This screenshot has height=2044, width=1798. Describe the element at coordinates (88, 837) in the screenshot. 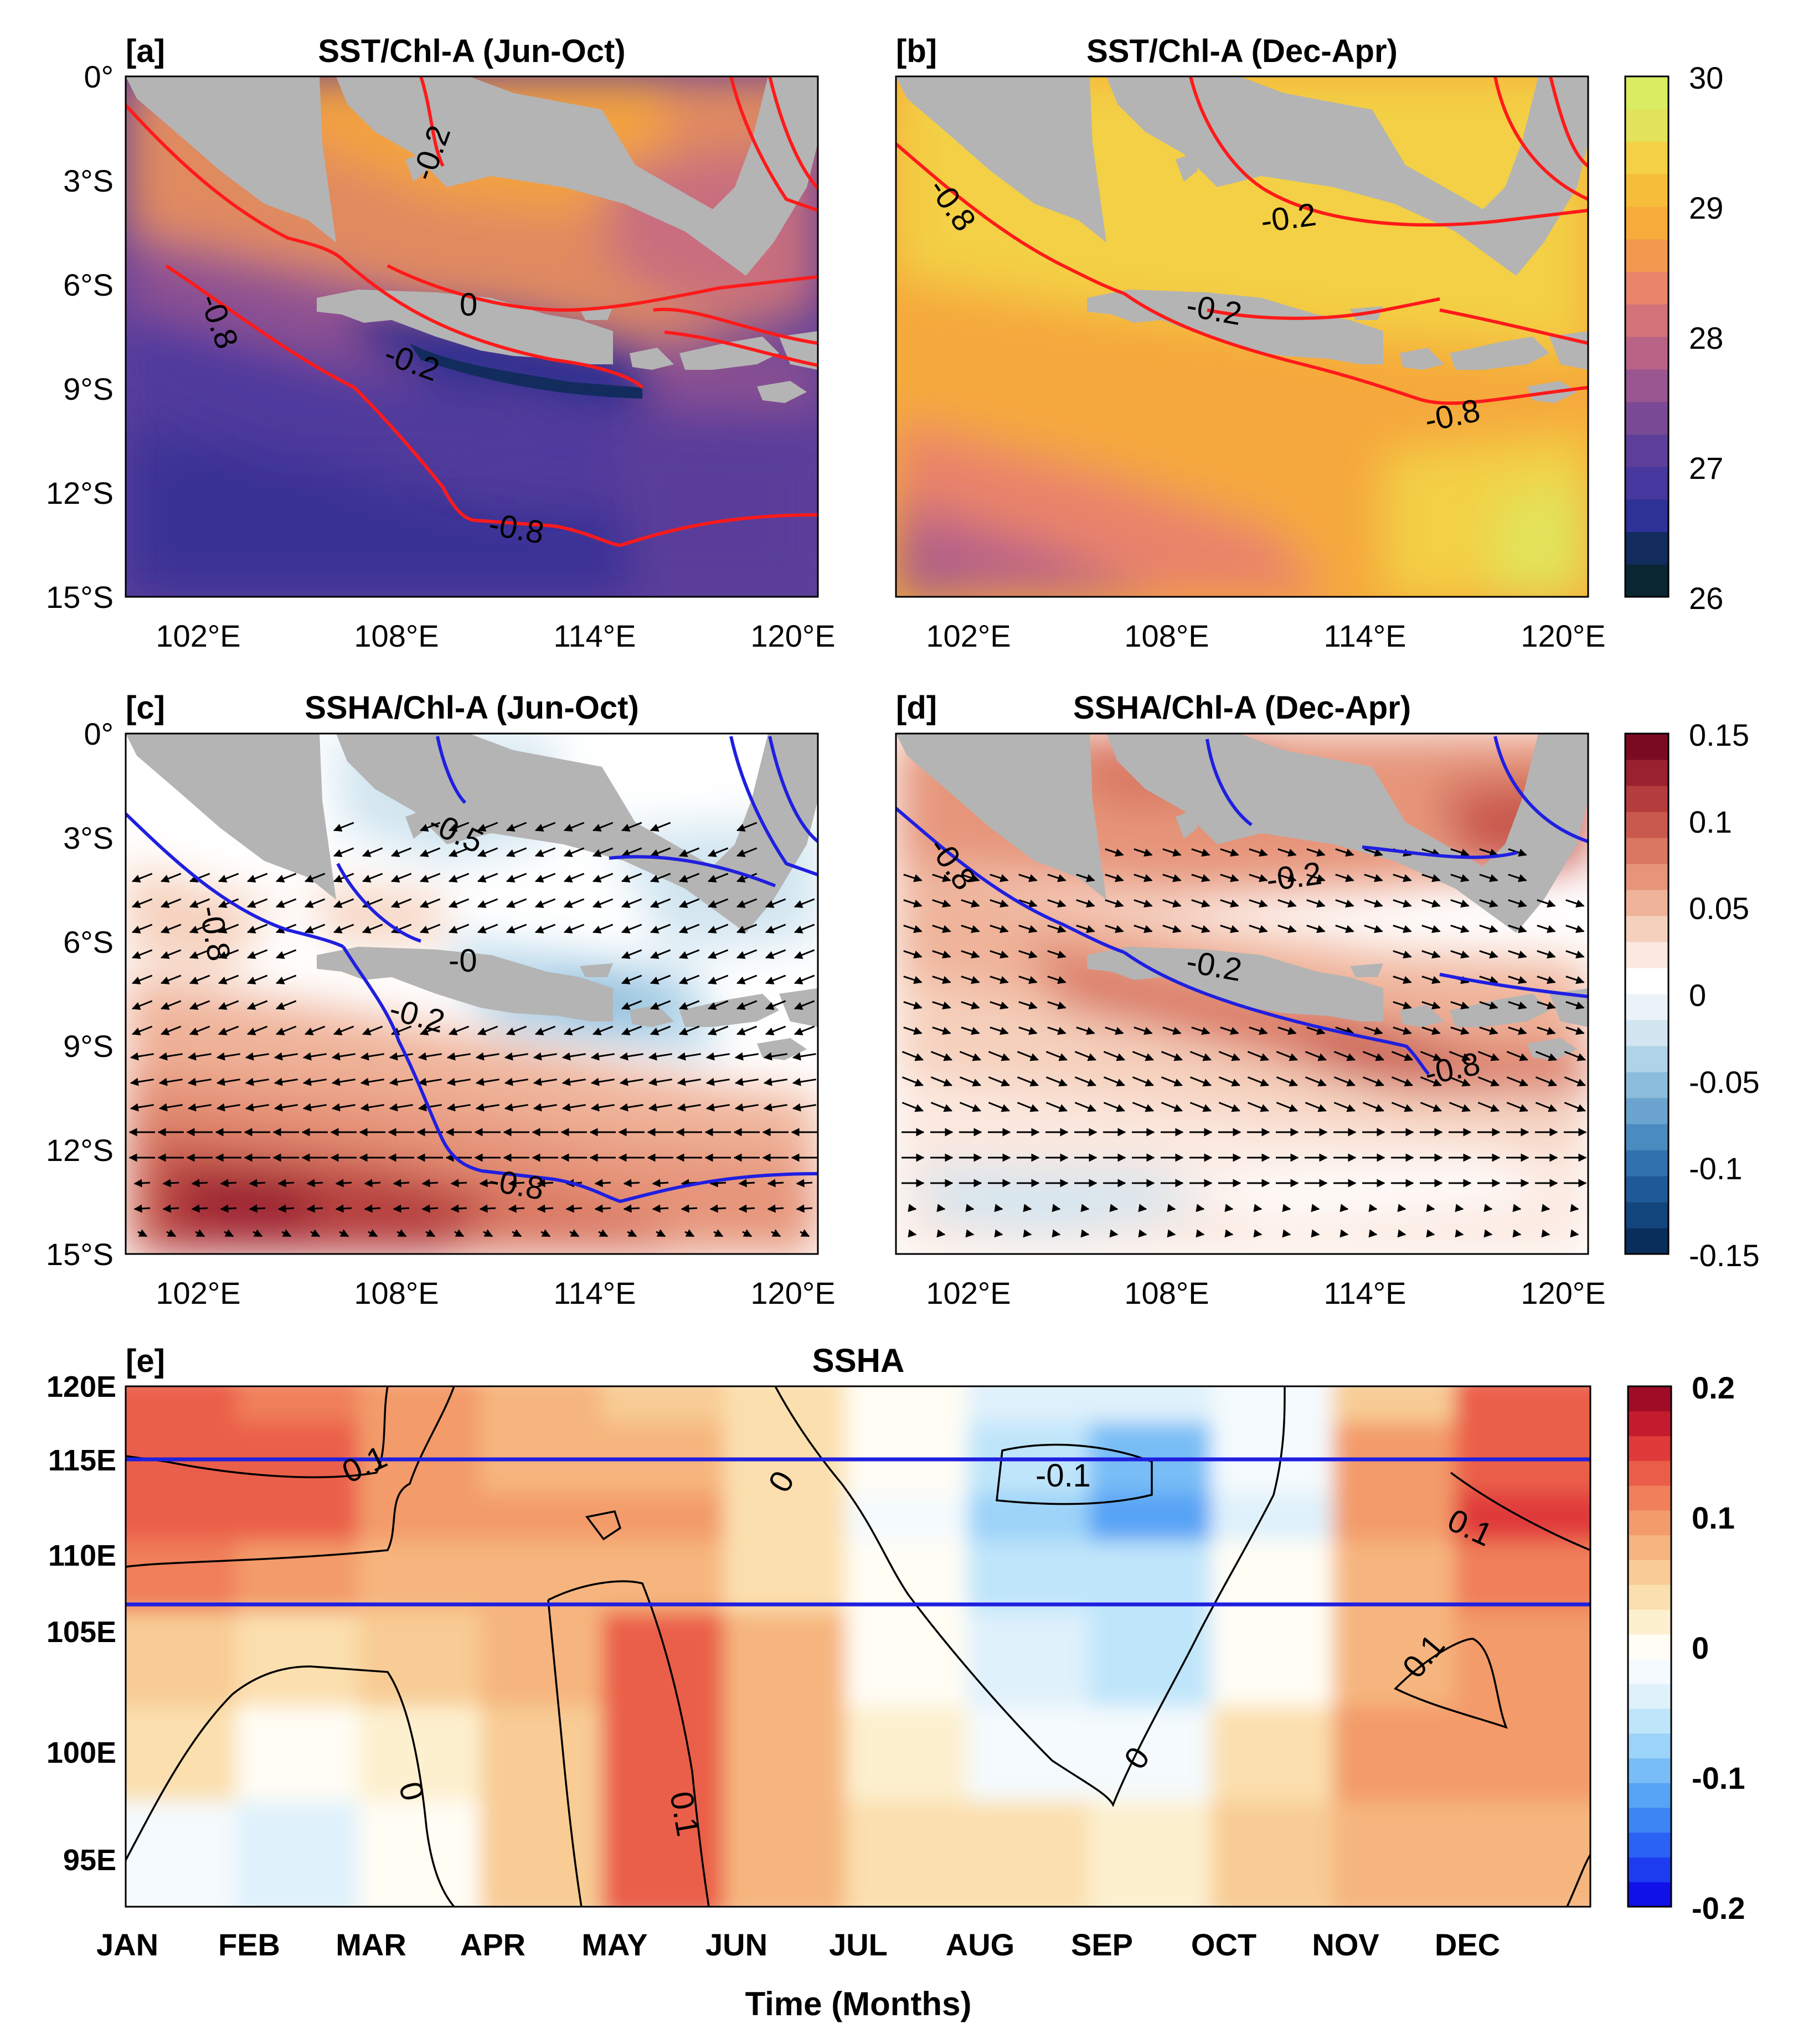

I see `panel-c-ytick: 3°S` at that location.